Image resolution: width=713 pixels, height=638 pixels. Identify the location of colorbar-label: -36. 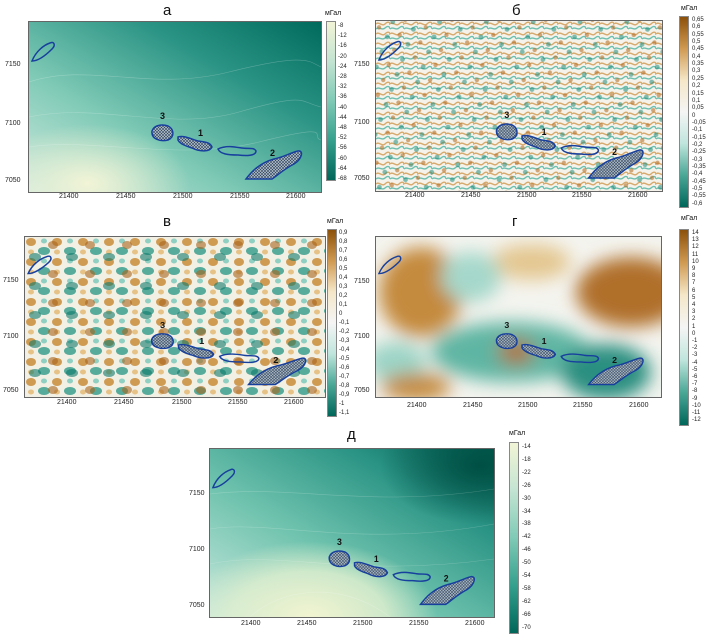
(342, 97).